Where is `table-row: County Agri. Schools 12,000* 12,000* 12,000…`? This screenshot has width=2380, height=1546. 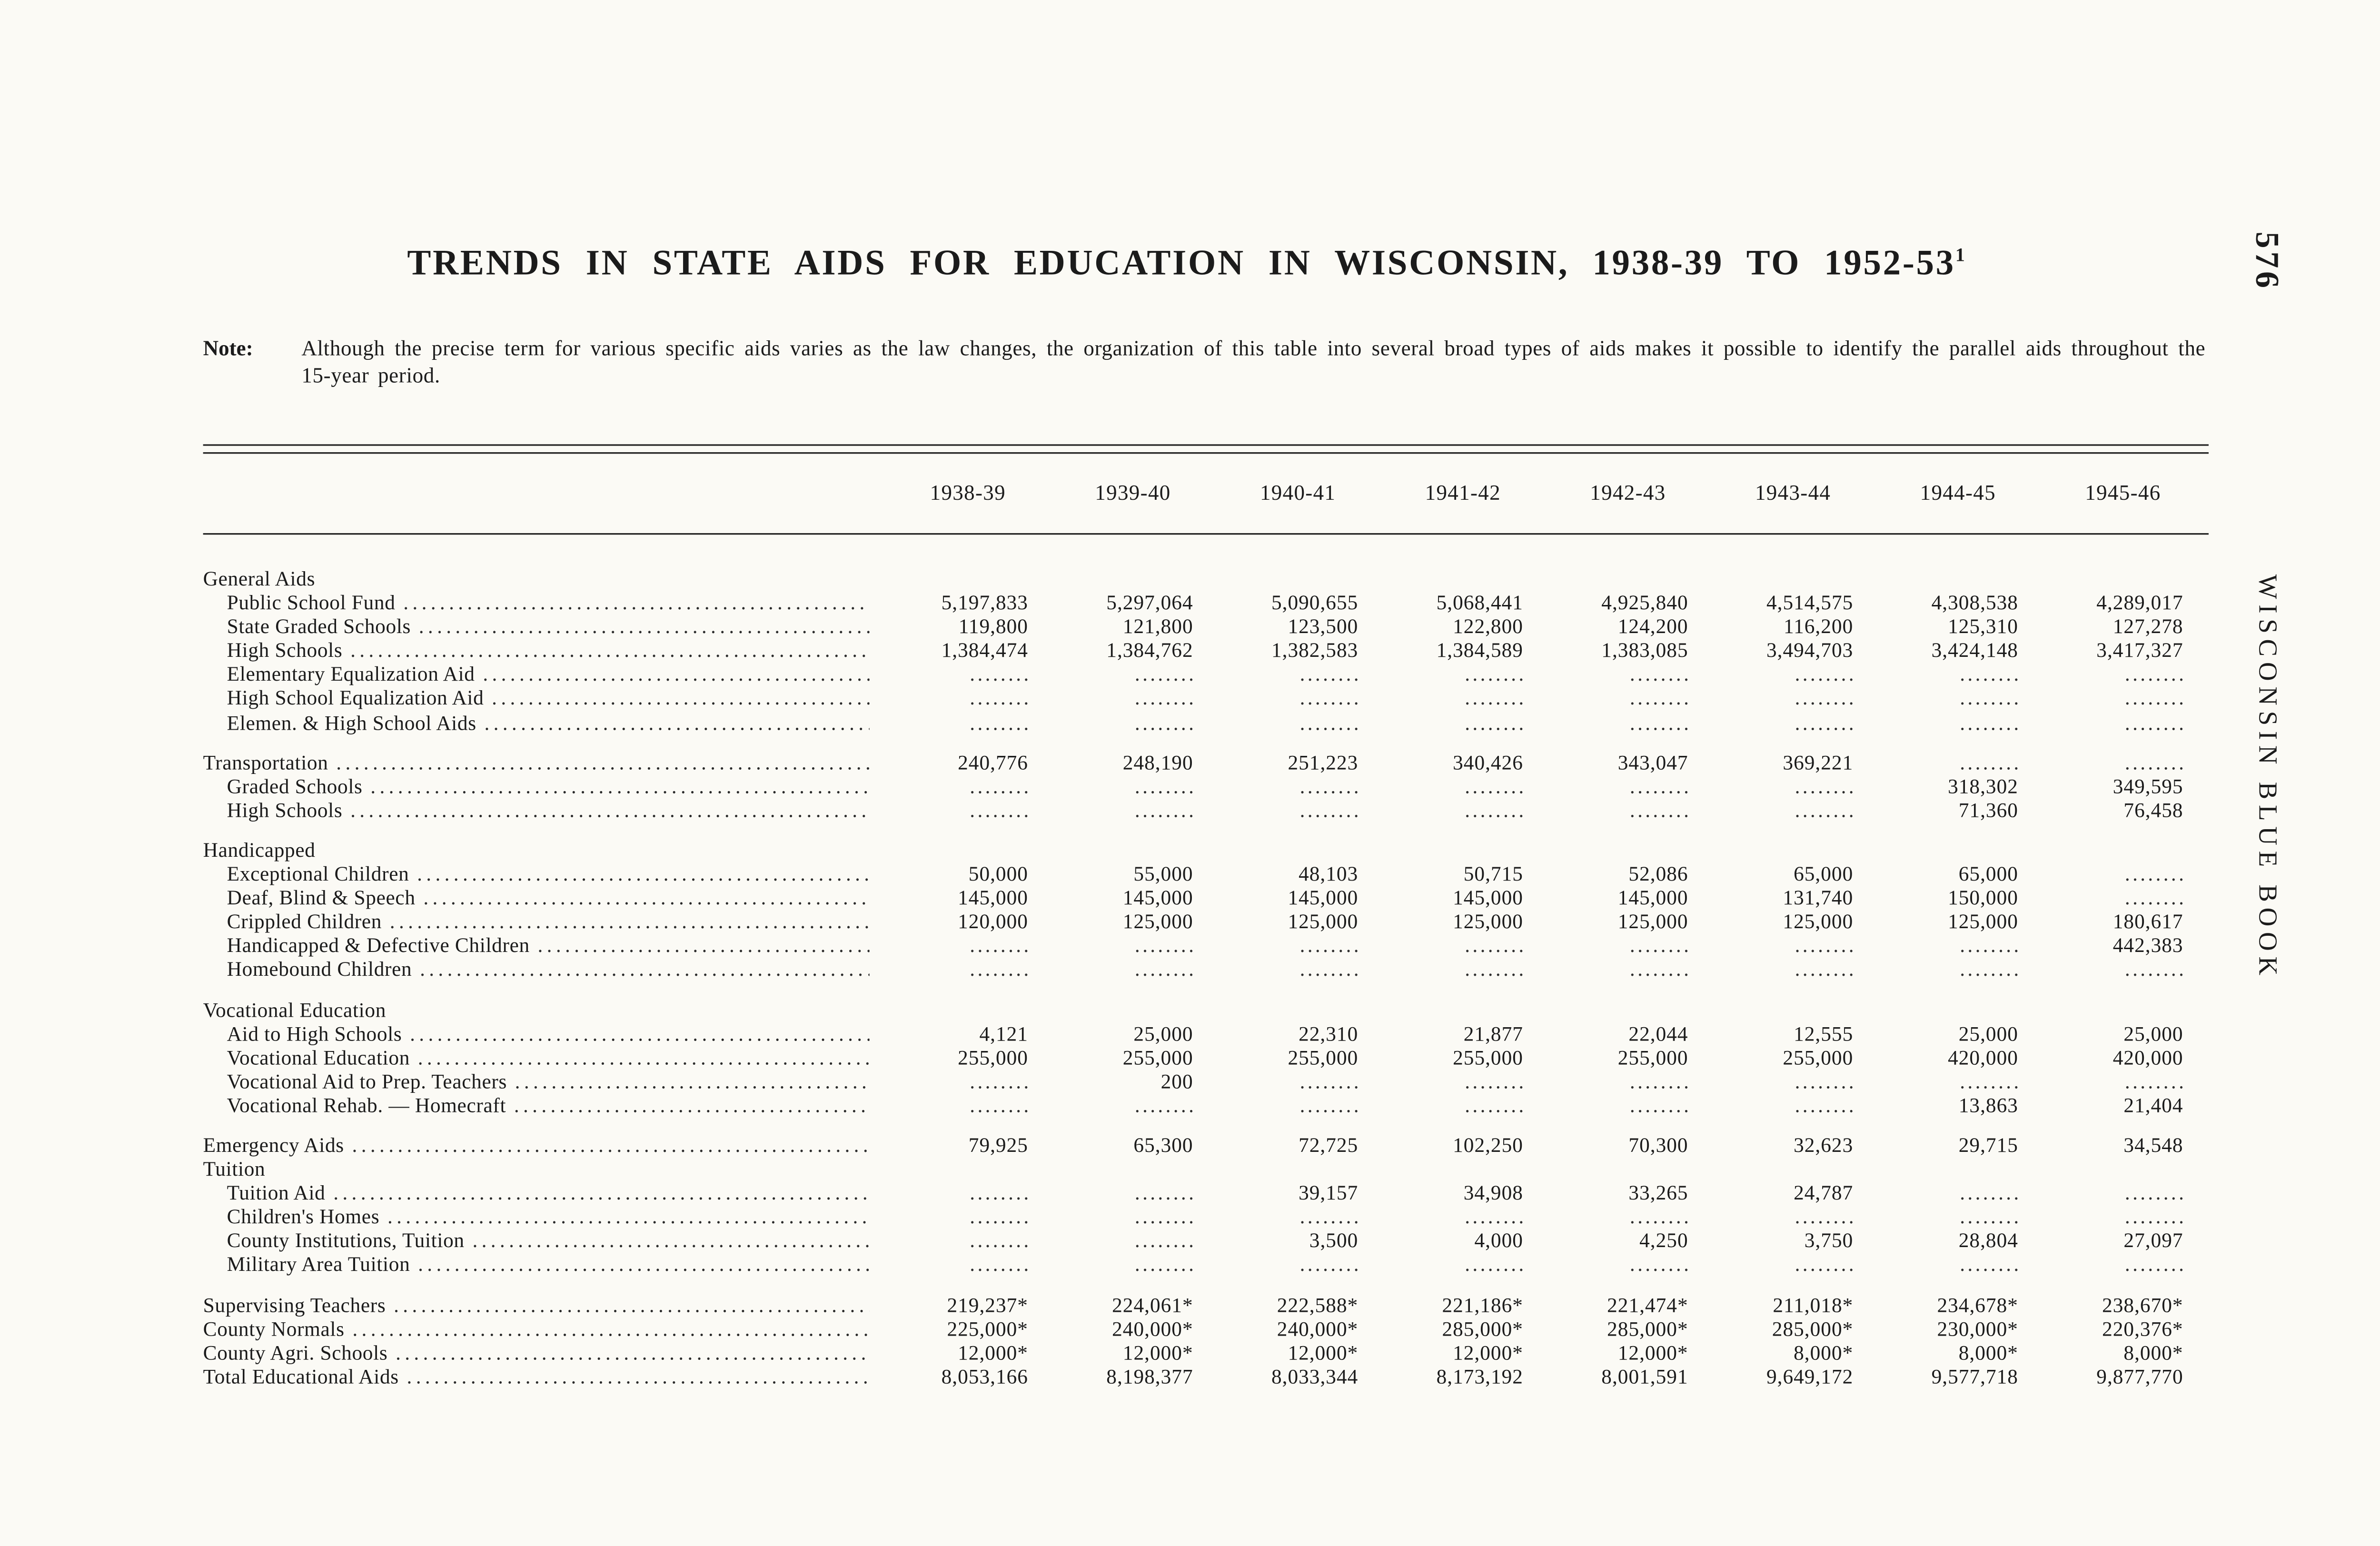 table-row: County Agri. Schools 12,000* 12,000* 12,000… is located at coordinates (1206, 1352).